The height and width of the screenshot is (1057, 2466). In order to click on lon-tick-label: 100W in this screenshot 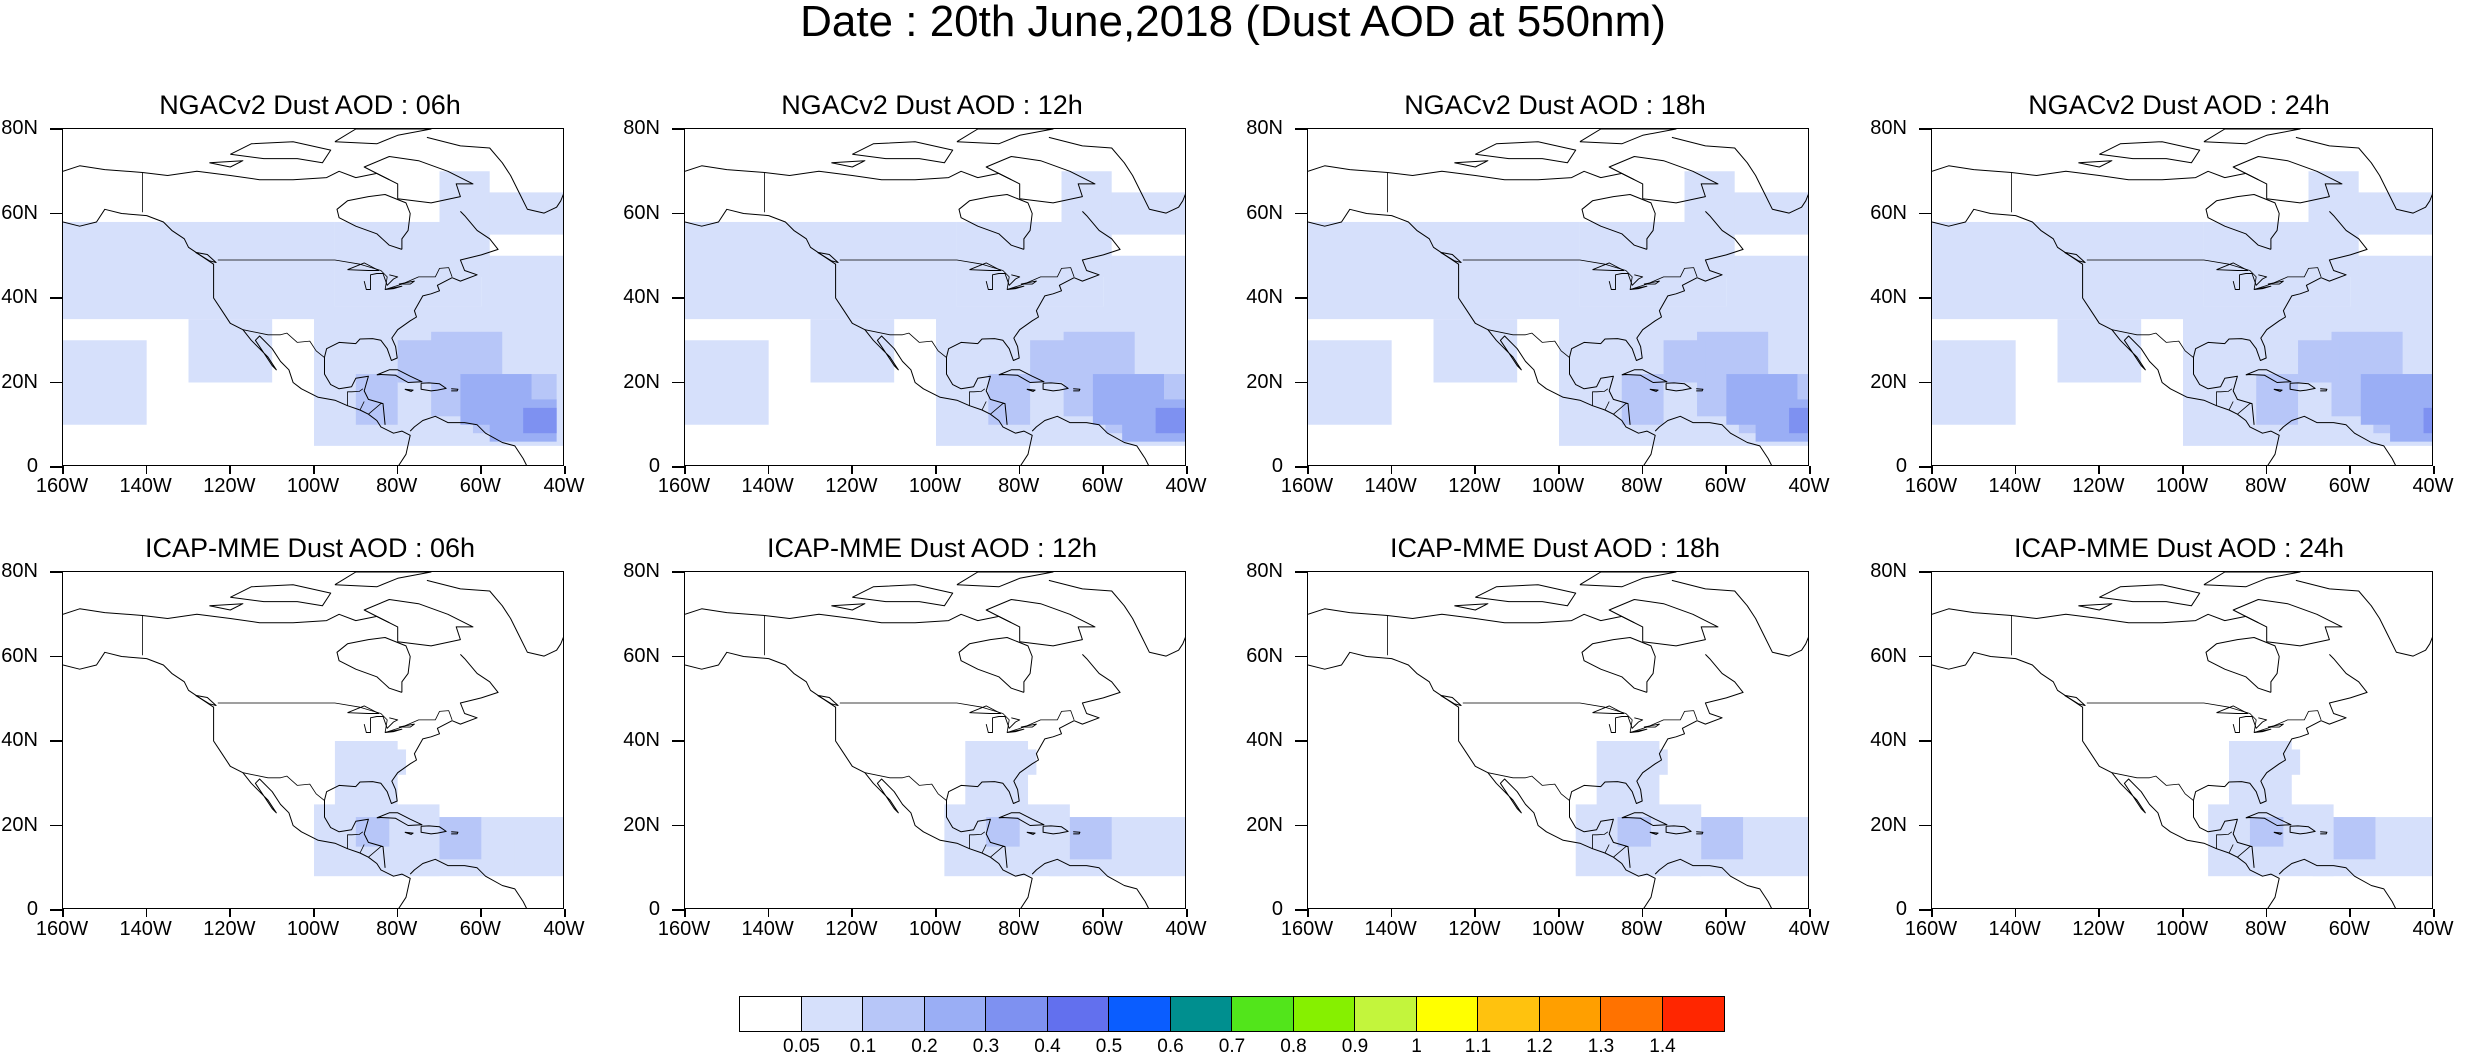, I will do `click(1558, 486)`.